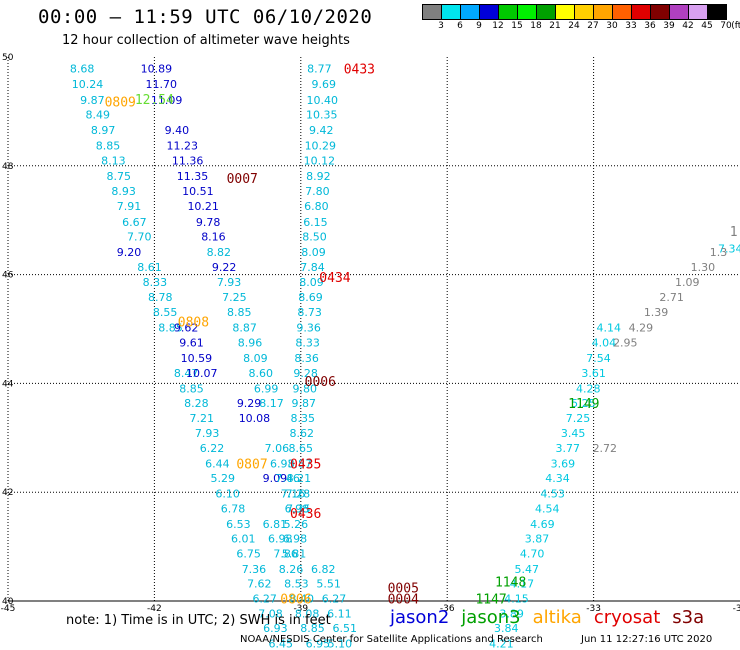  I want to click on color-scale-label: 30, so click(612, 26).